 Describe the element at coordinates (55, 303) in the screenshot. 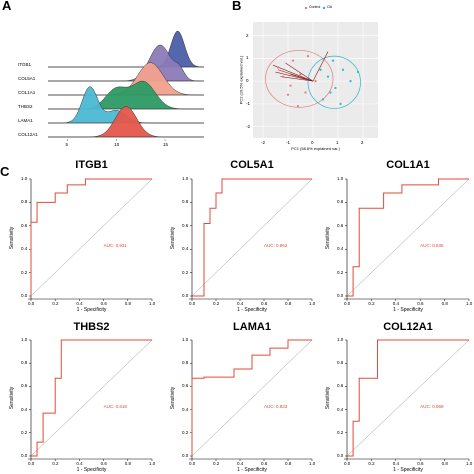

I see `roc-xtick-label-itgb1: 0.2` at that location.